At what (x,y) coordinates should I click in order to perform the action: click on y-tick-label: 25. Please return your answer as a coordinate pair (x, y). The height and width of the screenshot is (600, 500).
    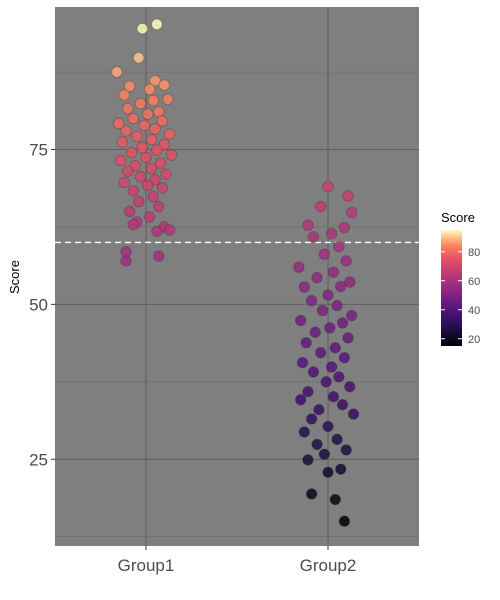
    Looking at the image, I should click on (38, 459).